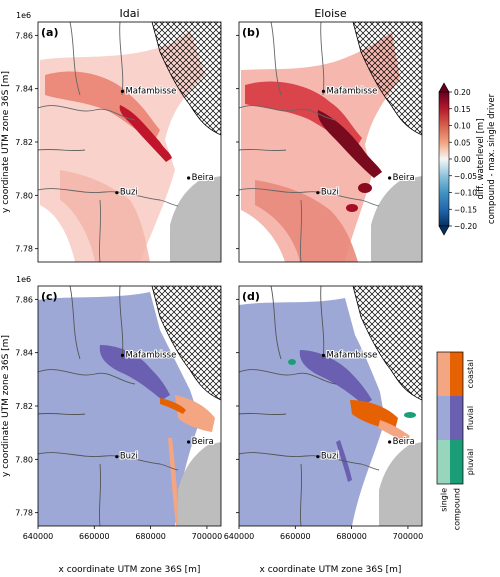 The image size is (500, 577). Describe the element at coordinates (174, 482) in the screenshot. I see `coastal-strip` at that location.